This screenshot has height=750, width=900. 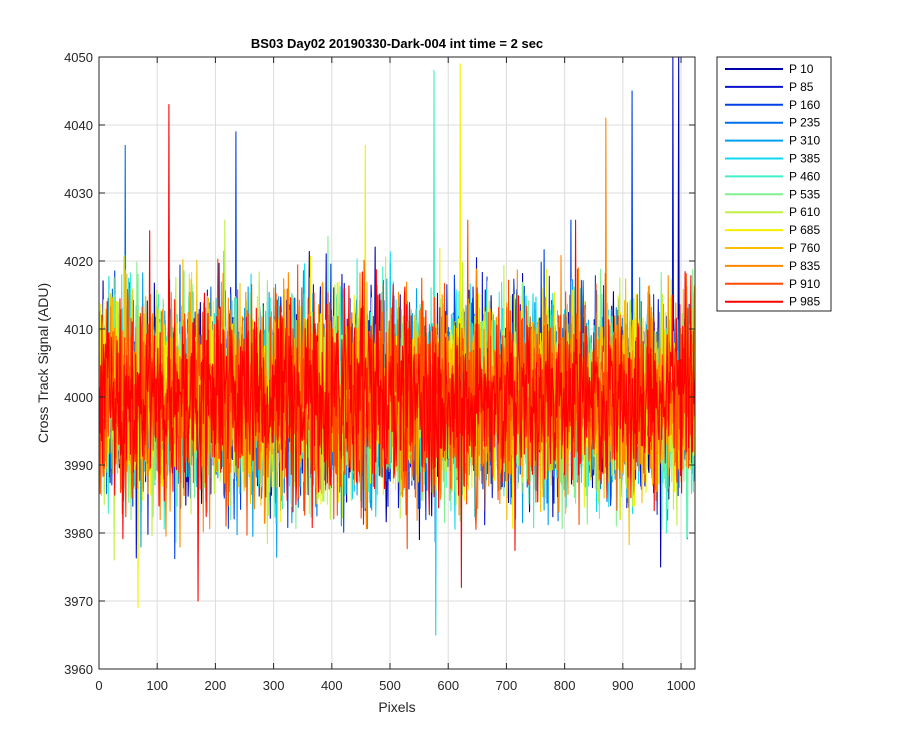 I want to click on x-tick-label: 400, so click(x=332, y=685).